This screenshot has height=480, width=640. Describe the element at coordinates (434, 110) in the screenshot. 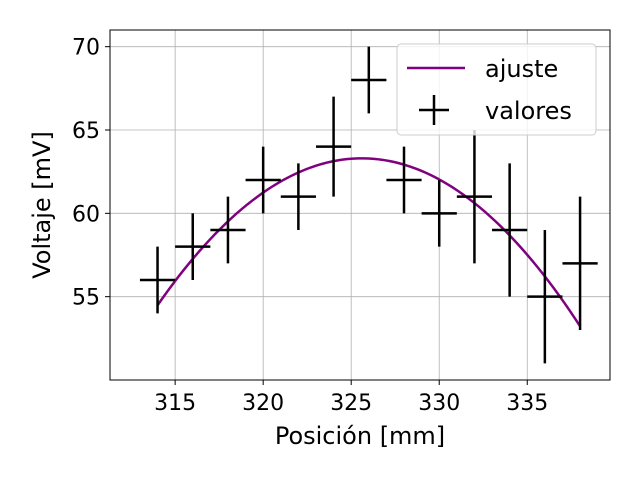

I see `legend-valores-swatch` at that location.